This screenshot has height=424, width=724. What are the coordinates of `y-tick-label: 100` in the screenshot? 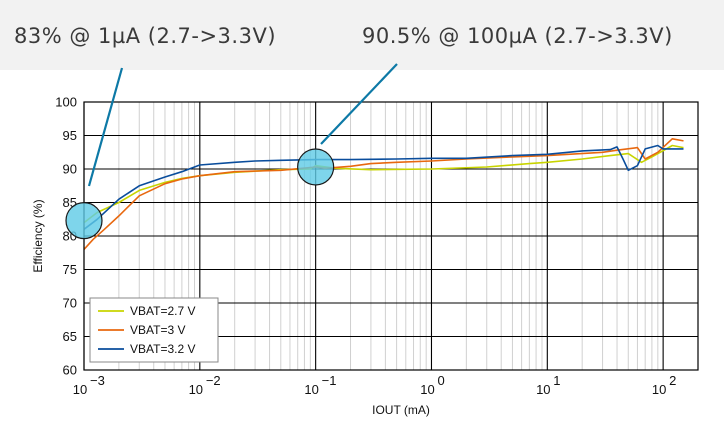 It's located at (66, 102).